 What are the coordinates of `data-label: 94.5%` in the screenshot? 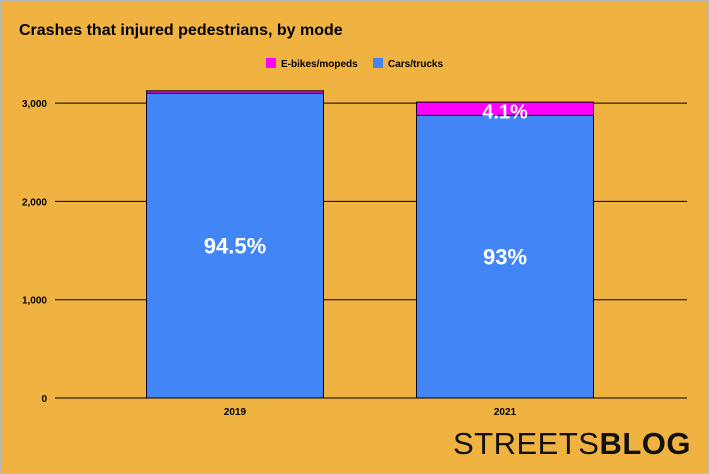 It's located at (235, 246).